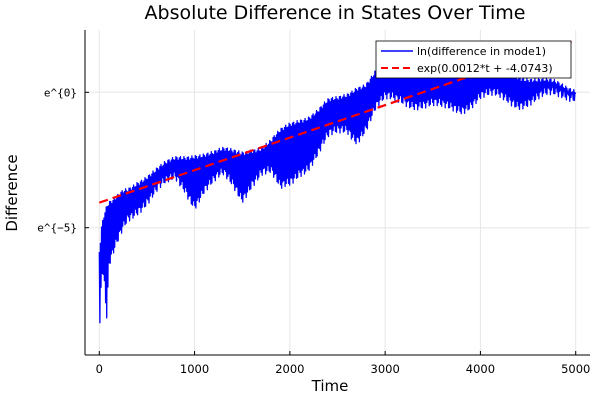  What do you see at coordinates (289, 369) in the screenshot?
I see `x-tick-label: 2000` at bounding box center [289, 369].